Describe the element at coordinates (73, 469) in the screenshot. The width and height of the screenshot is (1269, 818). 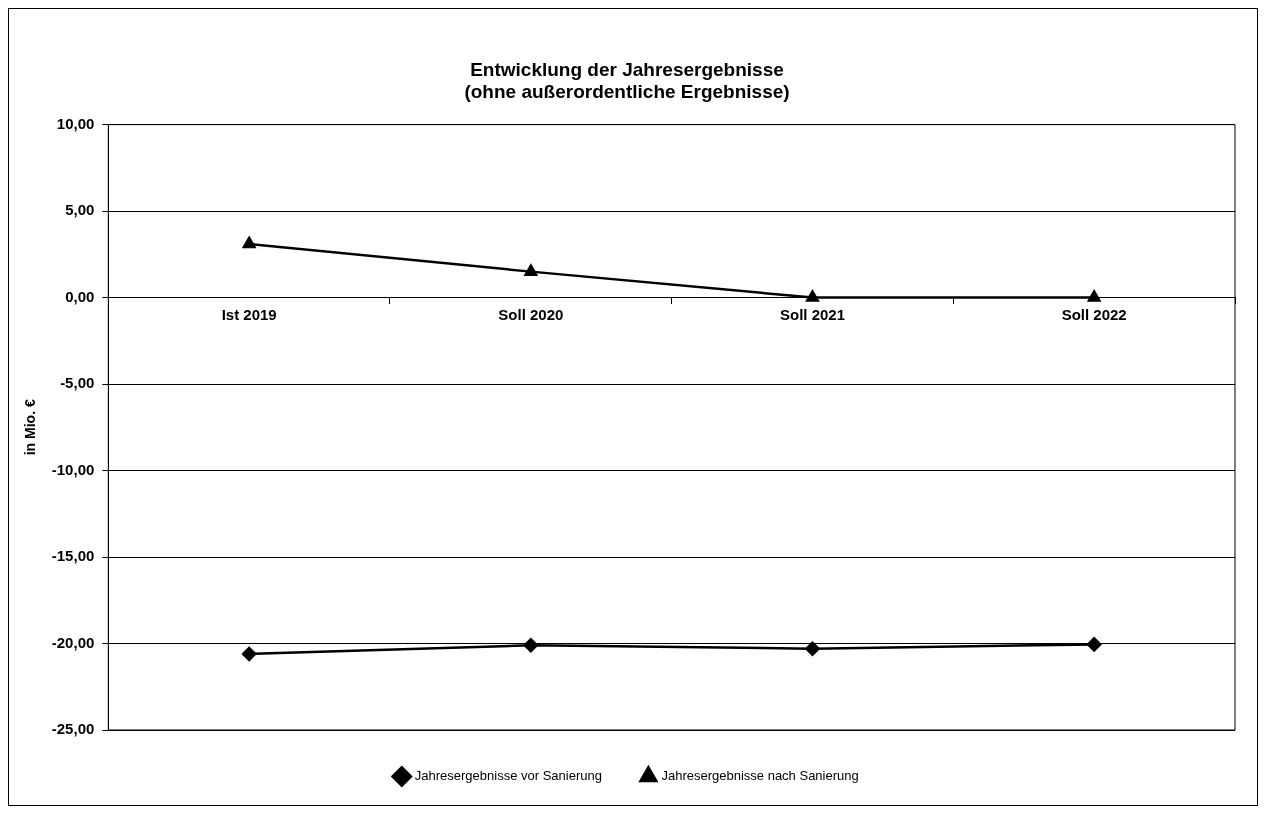
I see `y-tick-label: -10,00` at that location.